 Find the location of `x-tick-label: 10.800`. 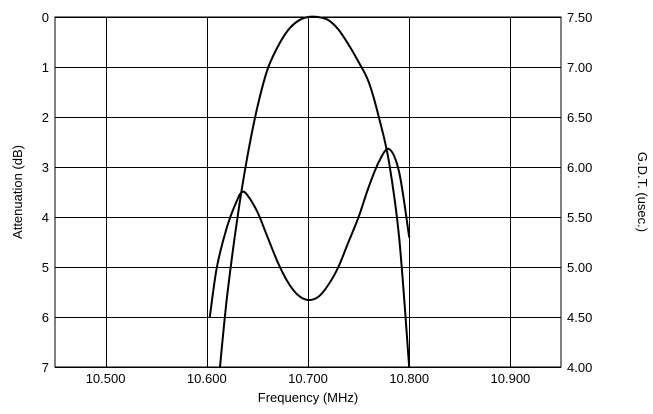

x-tick-label: 10.800 is located at coordinates (409, 378).